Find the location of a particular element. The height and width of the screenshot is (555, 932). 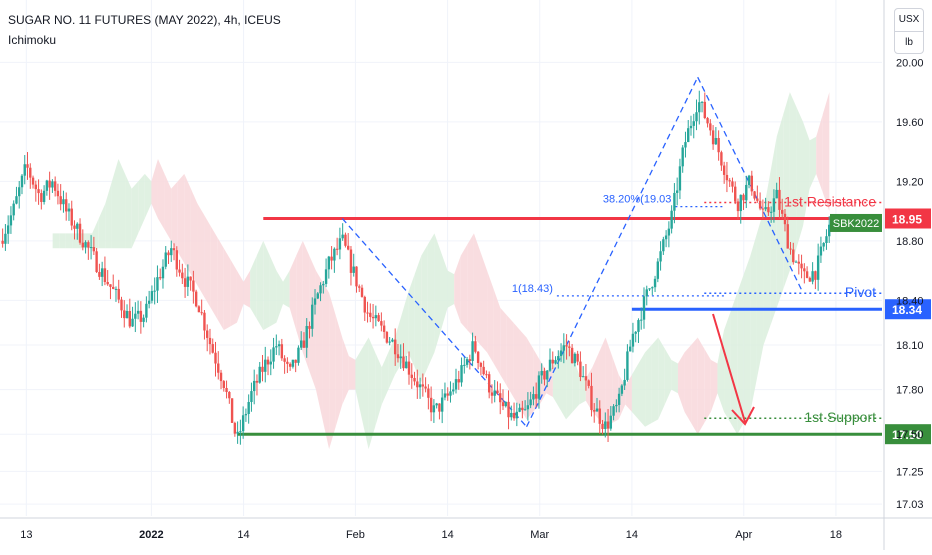

forecast-arrow-shaft is located at coordinates (729, 368).